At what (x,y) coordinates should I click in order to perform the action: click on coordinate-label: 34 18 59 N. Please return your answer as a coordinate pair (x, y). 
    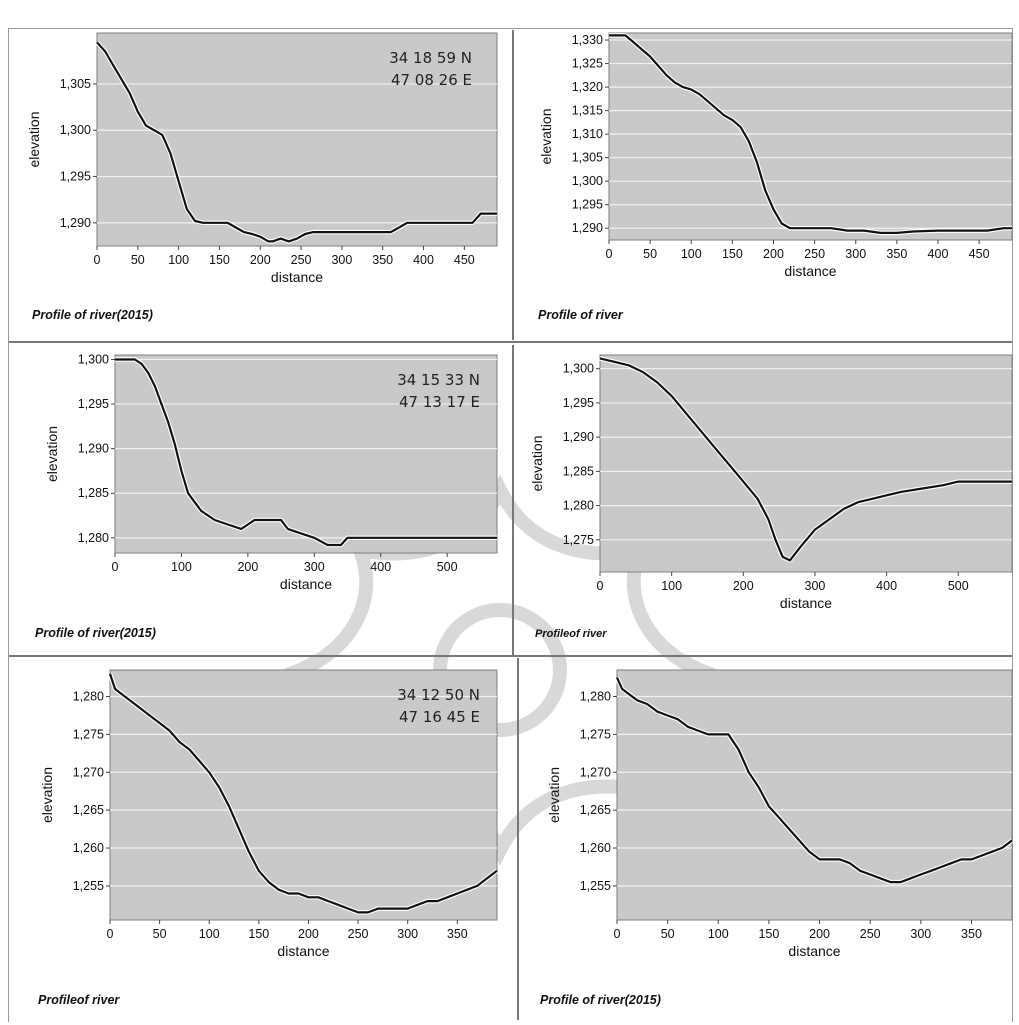
    Looking at the image, I should click on (430, 58).